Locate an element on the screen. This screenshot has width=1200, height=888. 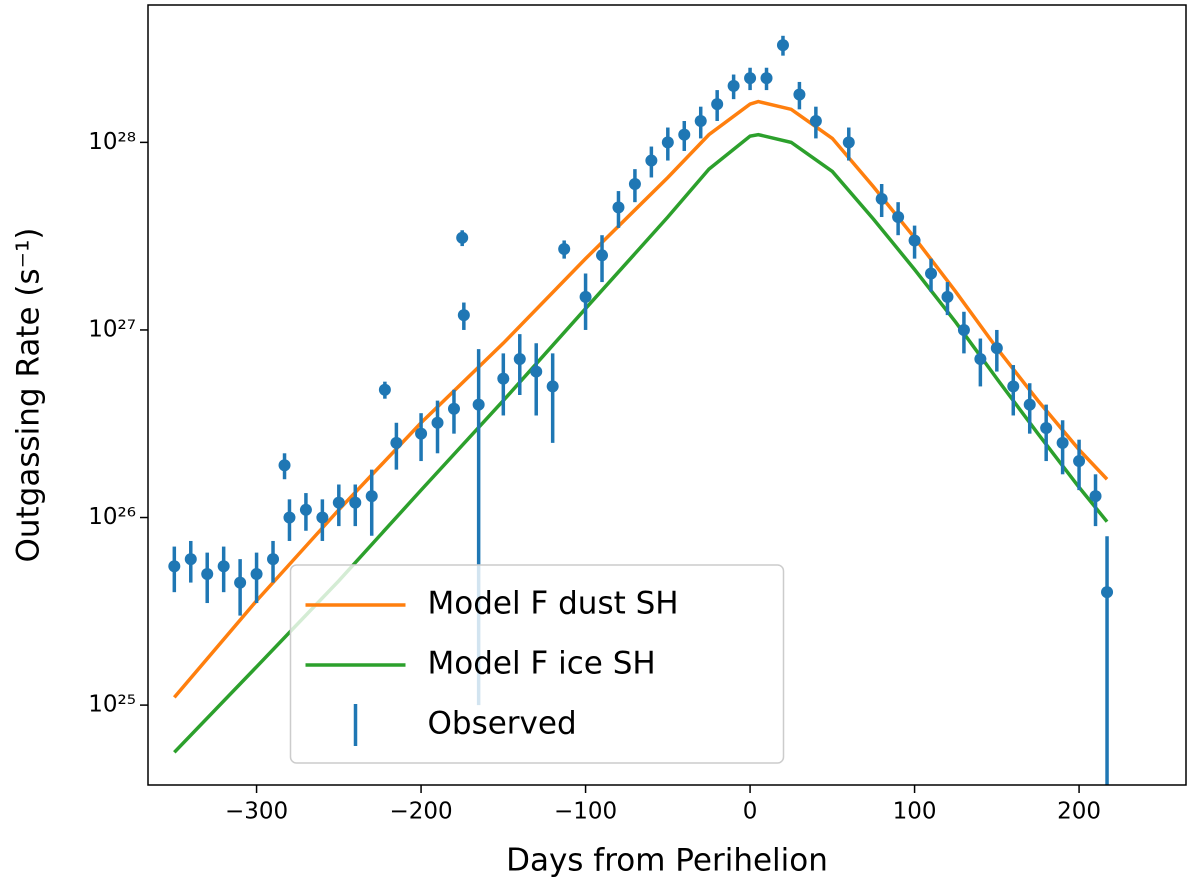
legend: Model F dust SH Model F ice SH Observed is located at coordinates (537, 664).